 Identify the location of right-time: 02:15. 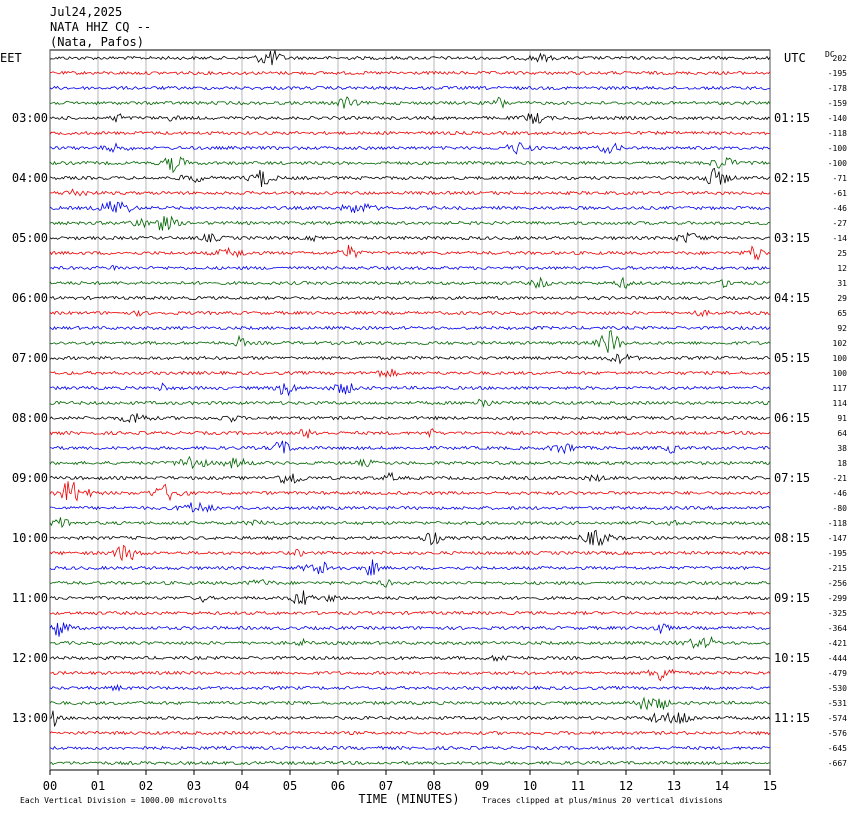
(792, 178).